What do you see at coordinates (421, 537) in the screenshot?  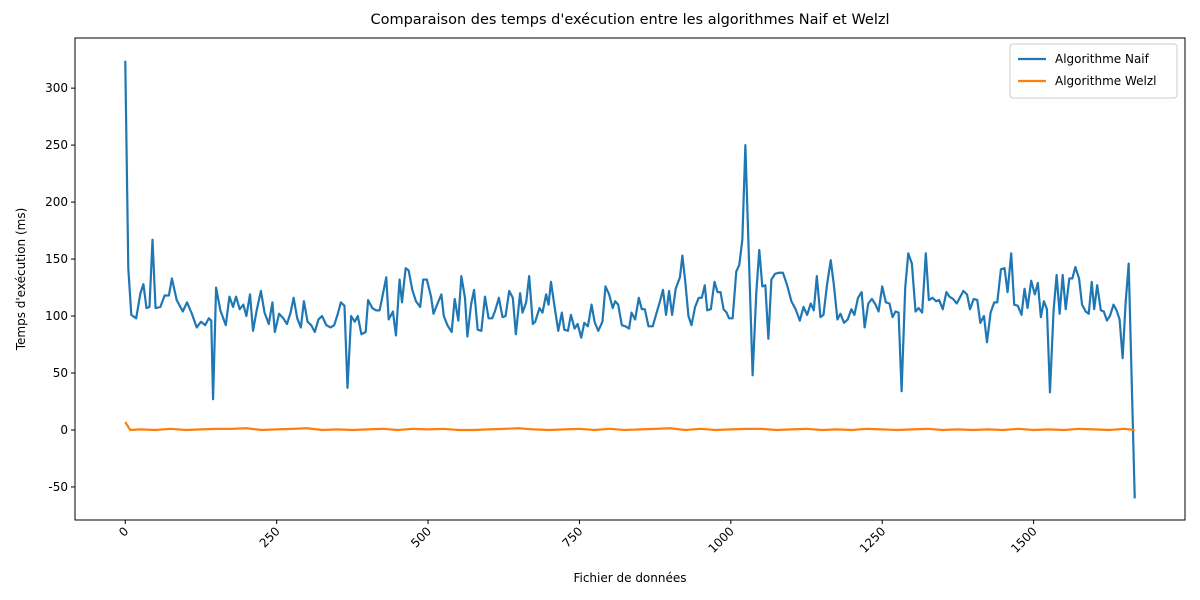 I see `x-tick-label: 500` at bounding box center [421, 537].